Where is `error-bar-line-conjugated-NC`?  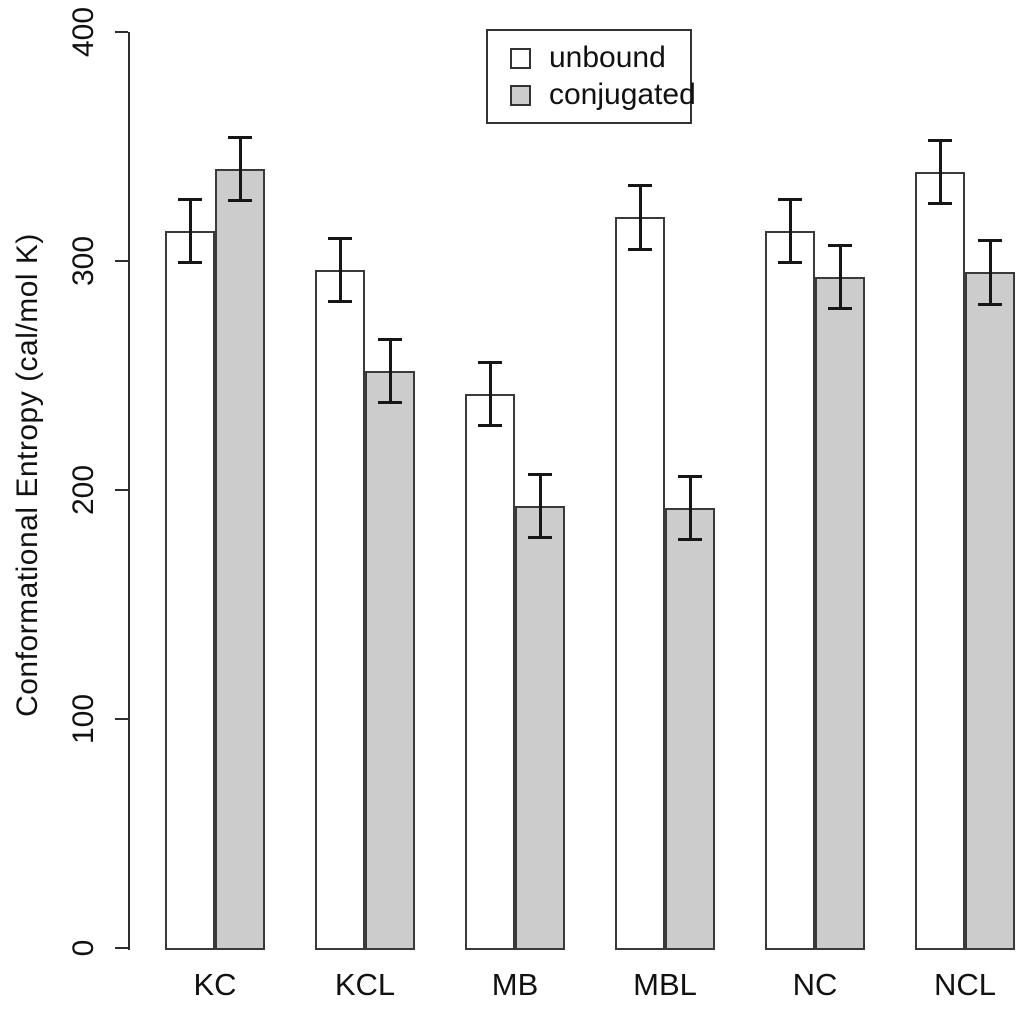
error-bar-line-conjugated-NC is located at coordinates (840, 277).